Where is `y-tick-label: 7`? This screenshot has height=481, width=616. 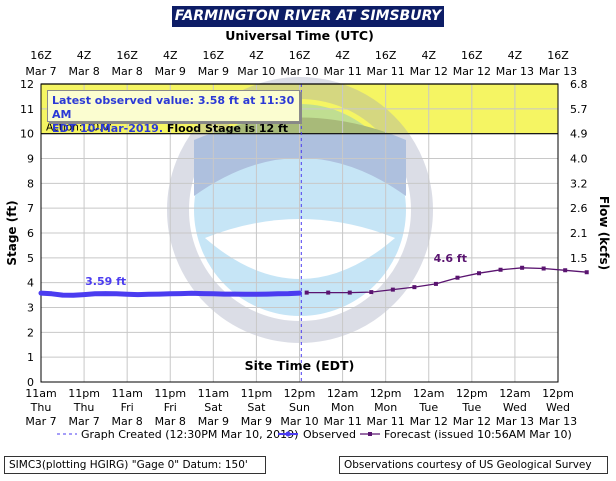
y-tick-label: 7 is located at coordinates (30, 208).